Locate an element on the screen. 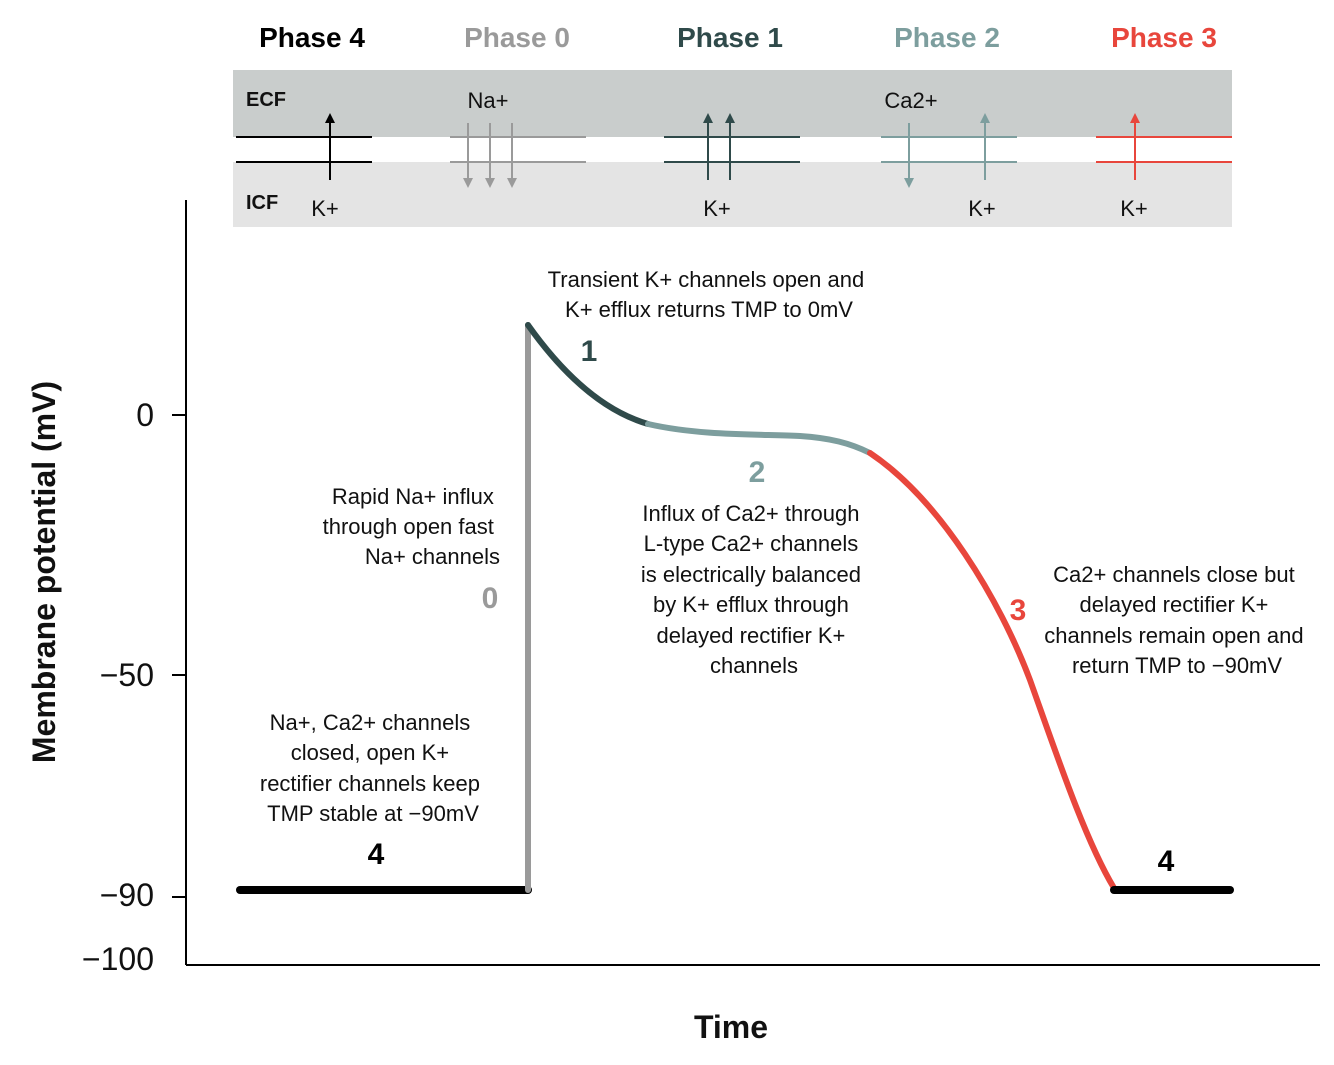 This screenshot has height=1065, width=1334. k-label-phase2: K+ is located at coordinates (982, 208).